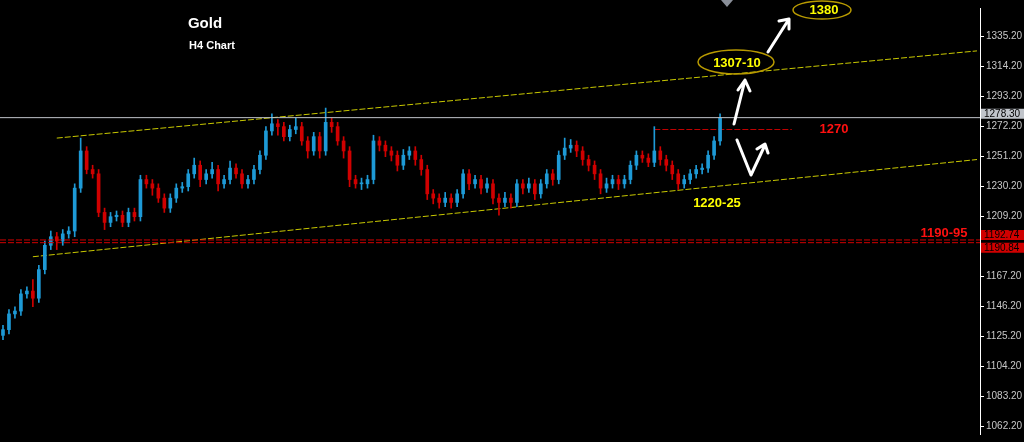  Describe the element at coordinates (1004, 336) in the screenshot. I see `y-tick-label: 1125.20` at that location.